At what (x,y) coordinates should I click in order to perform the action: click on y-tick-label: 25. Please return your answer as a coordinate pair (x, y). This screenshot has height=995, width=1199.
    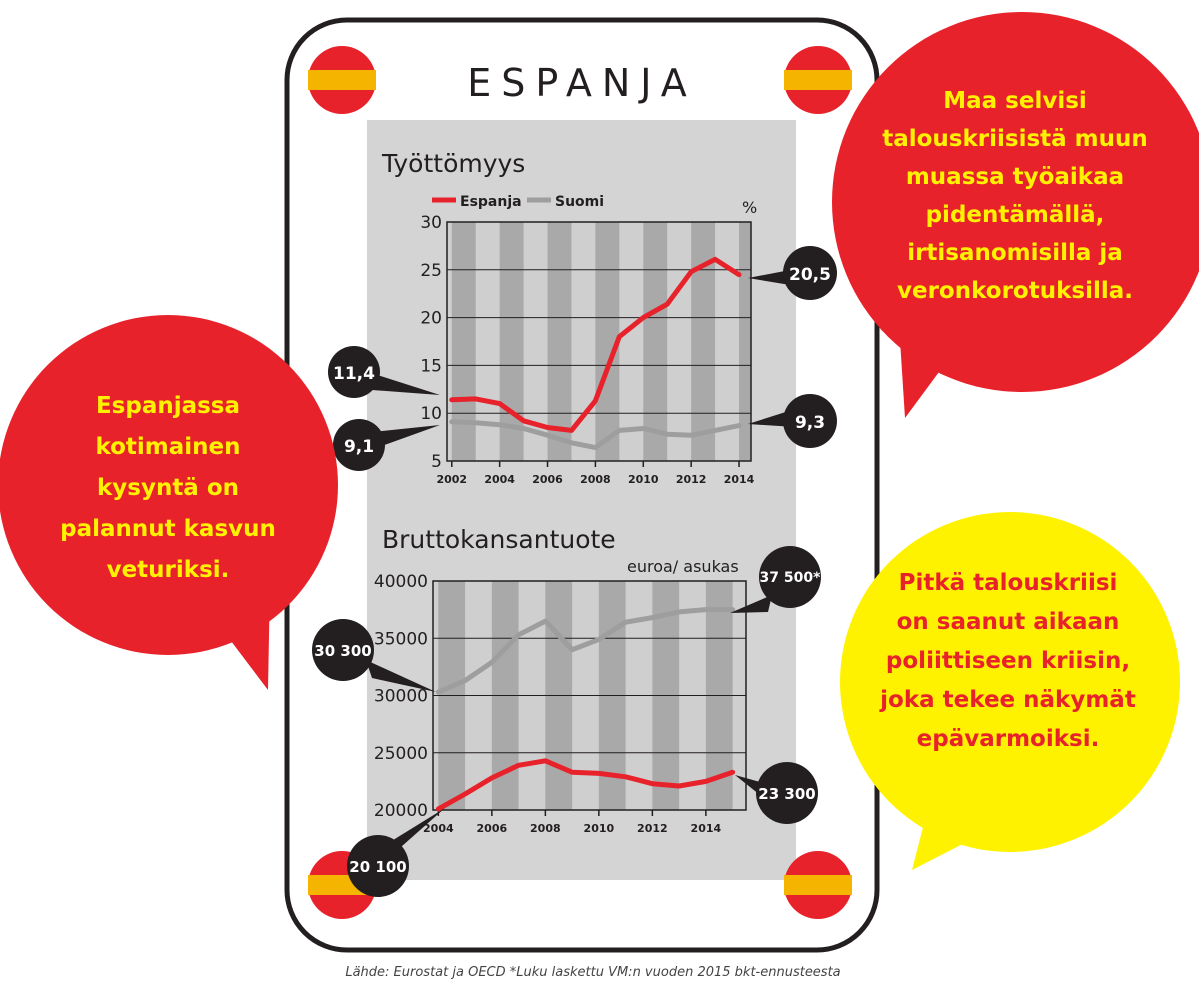
    Looking at the image, I should click on (431, 271).